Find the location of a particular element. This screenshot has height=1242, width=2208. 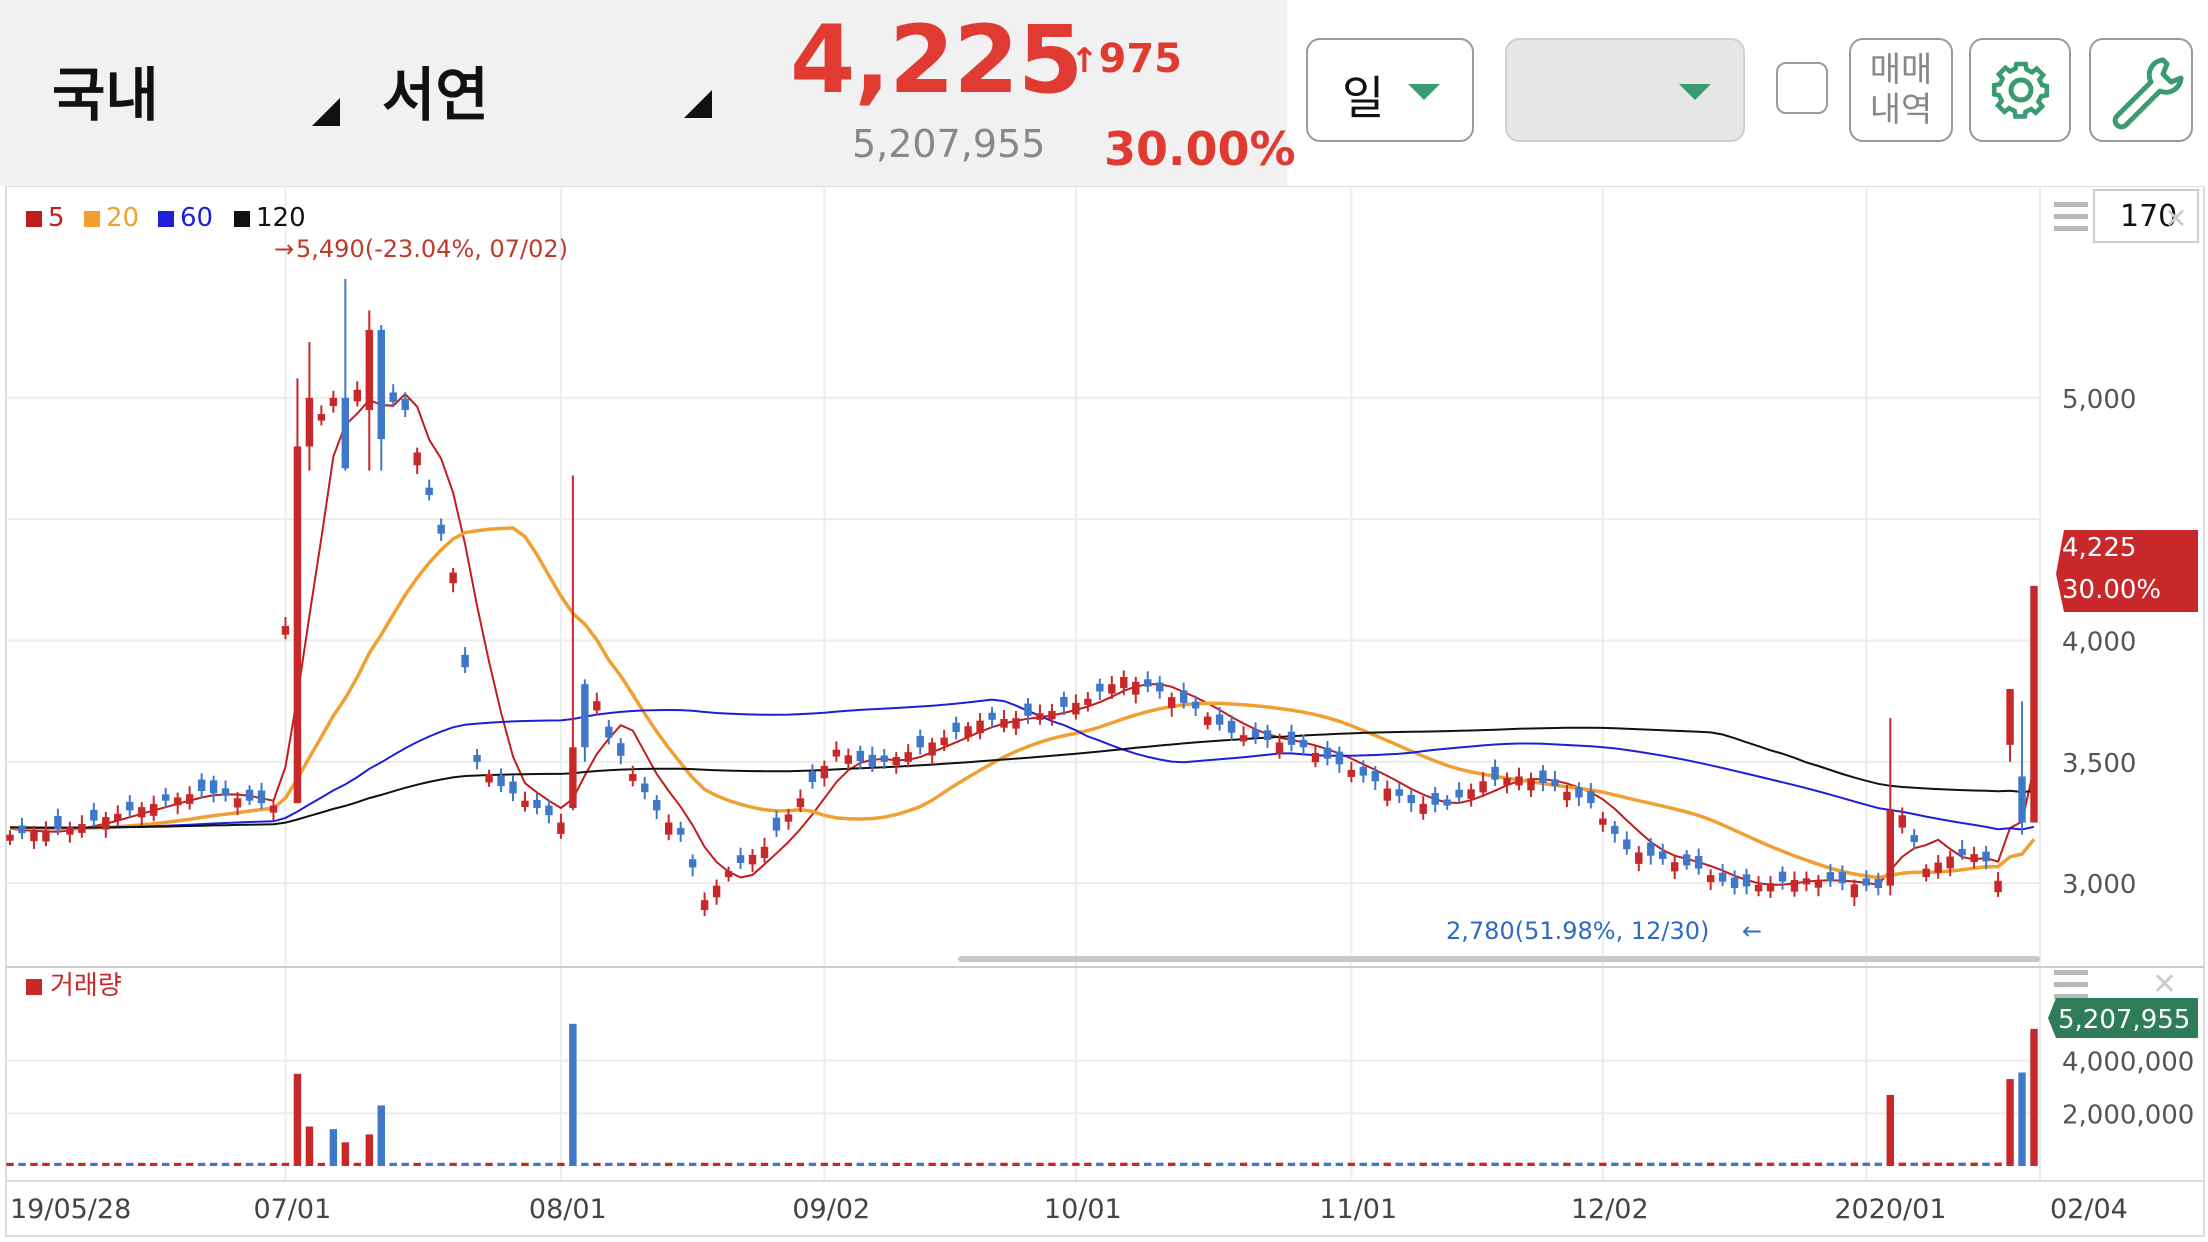

legend-swatch-ma60 is located at coordinates (166, 219).